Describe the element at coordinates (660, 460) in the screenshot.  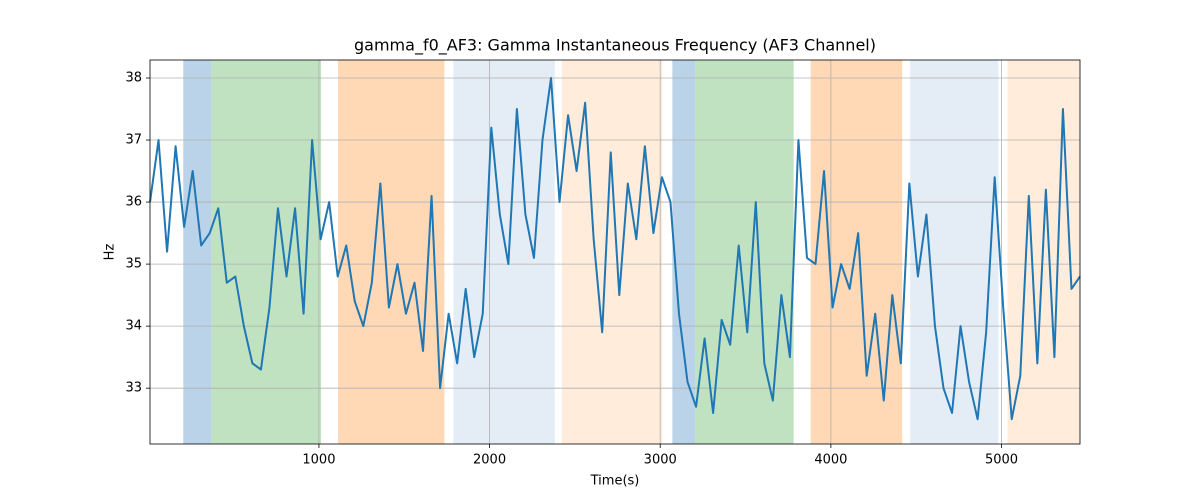
I see `x-tick-label: 3000` at that location.